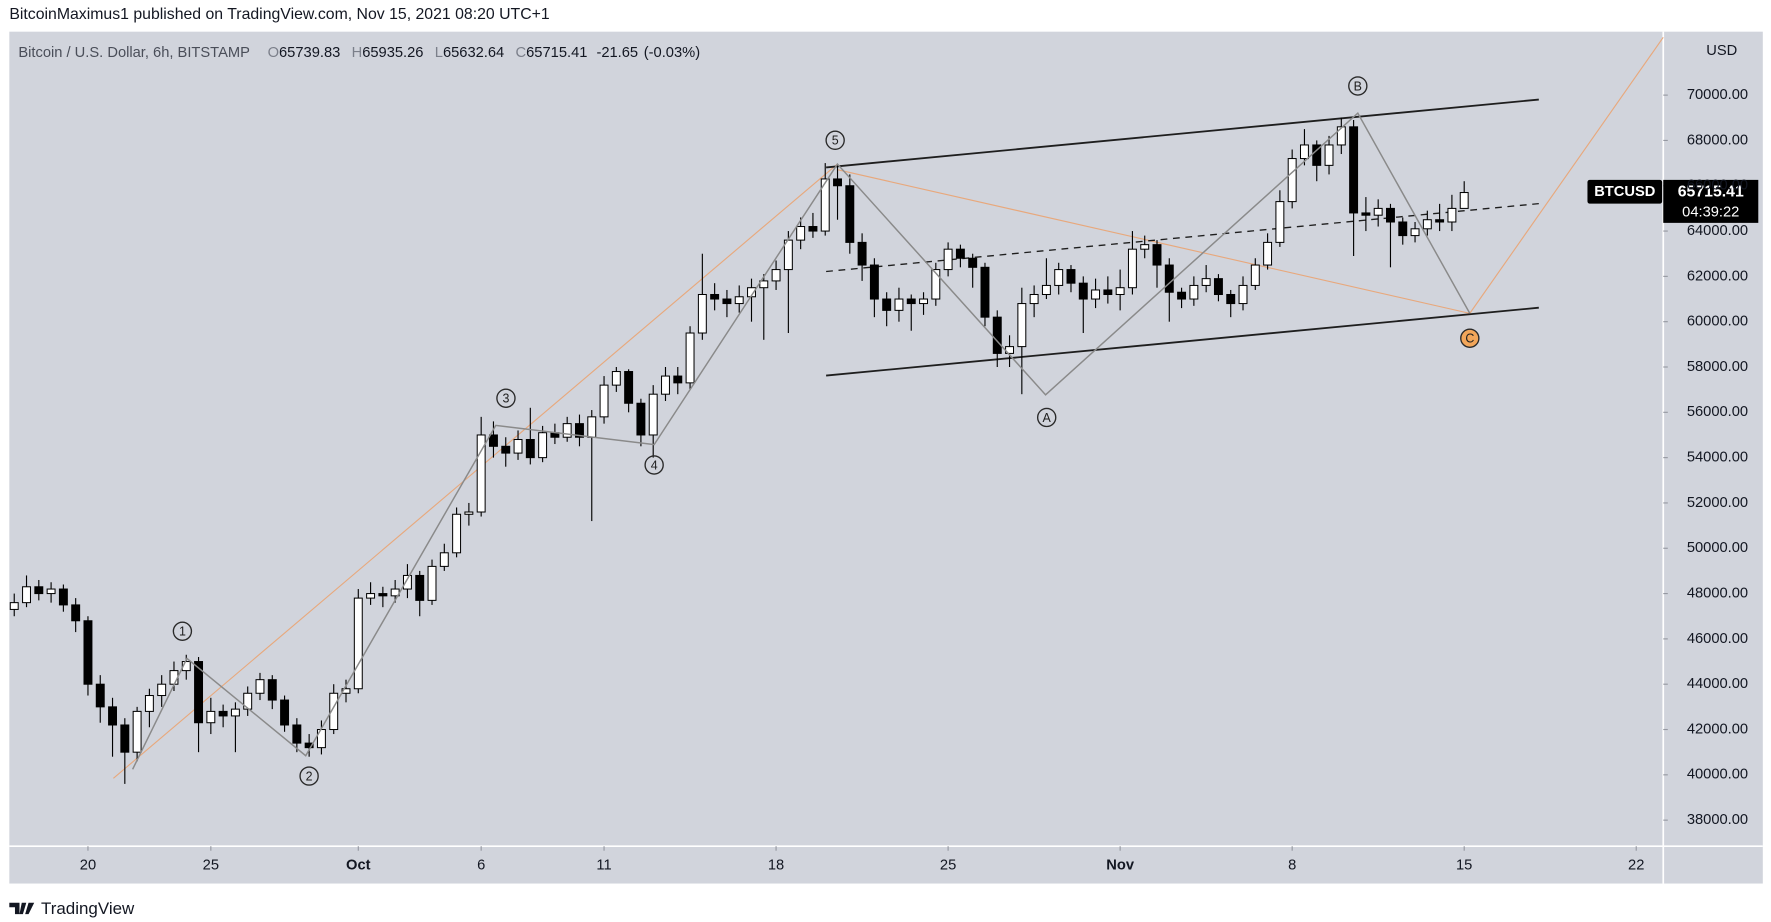  Describe the element at coordinates (1717, 95) in the screenshot. I see `y-tick-label: 70000.00` at that location.